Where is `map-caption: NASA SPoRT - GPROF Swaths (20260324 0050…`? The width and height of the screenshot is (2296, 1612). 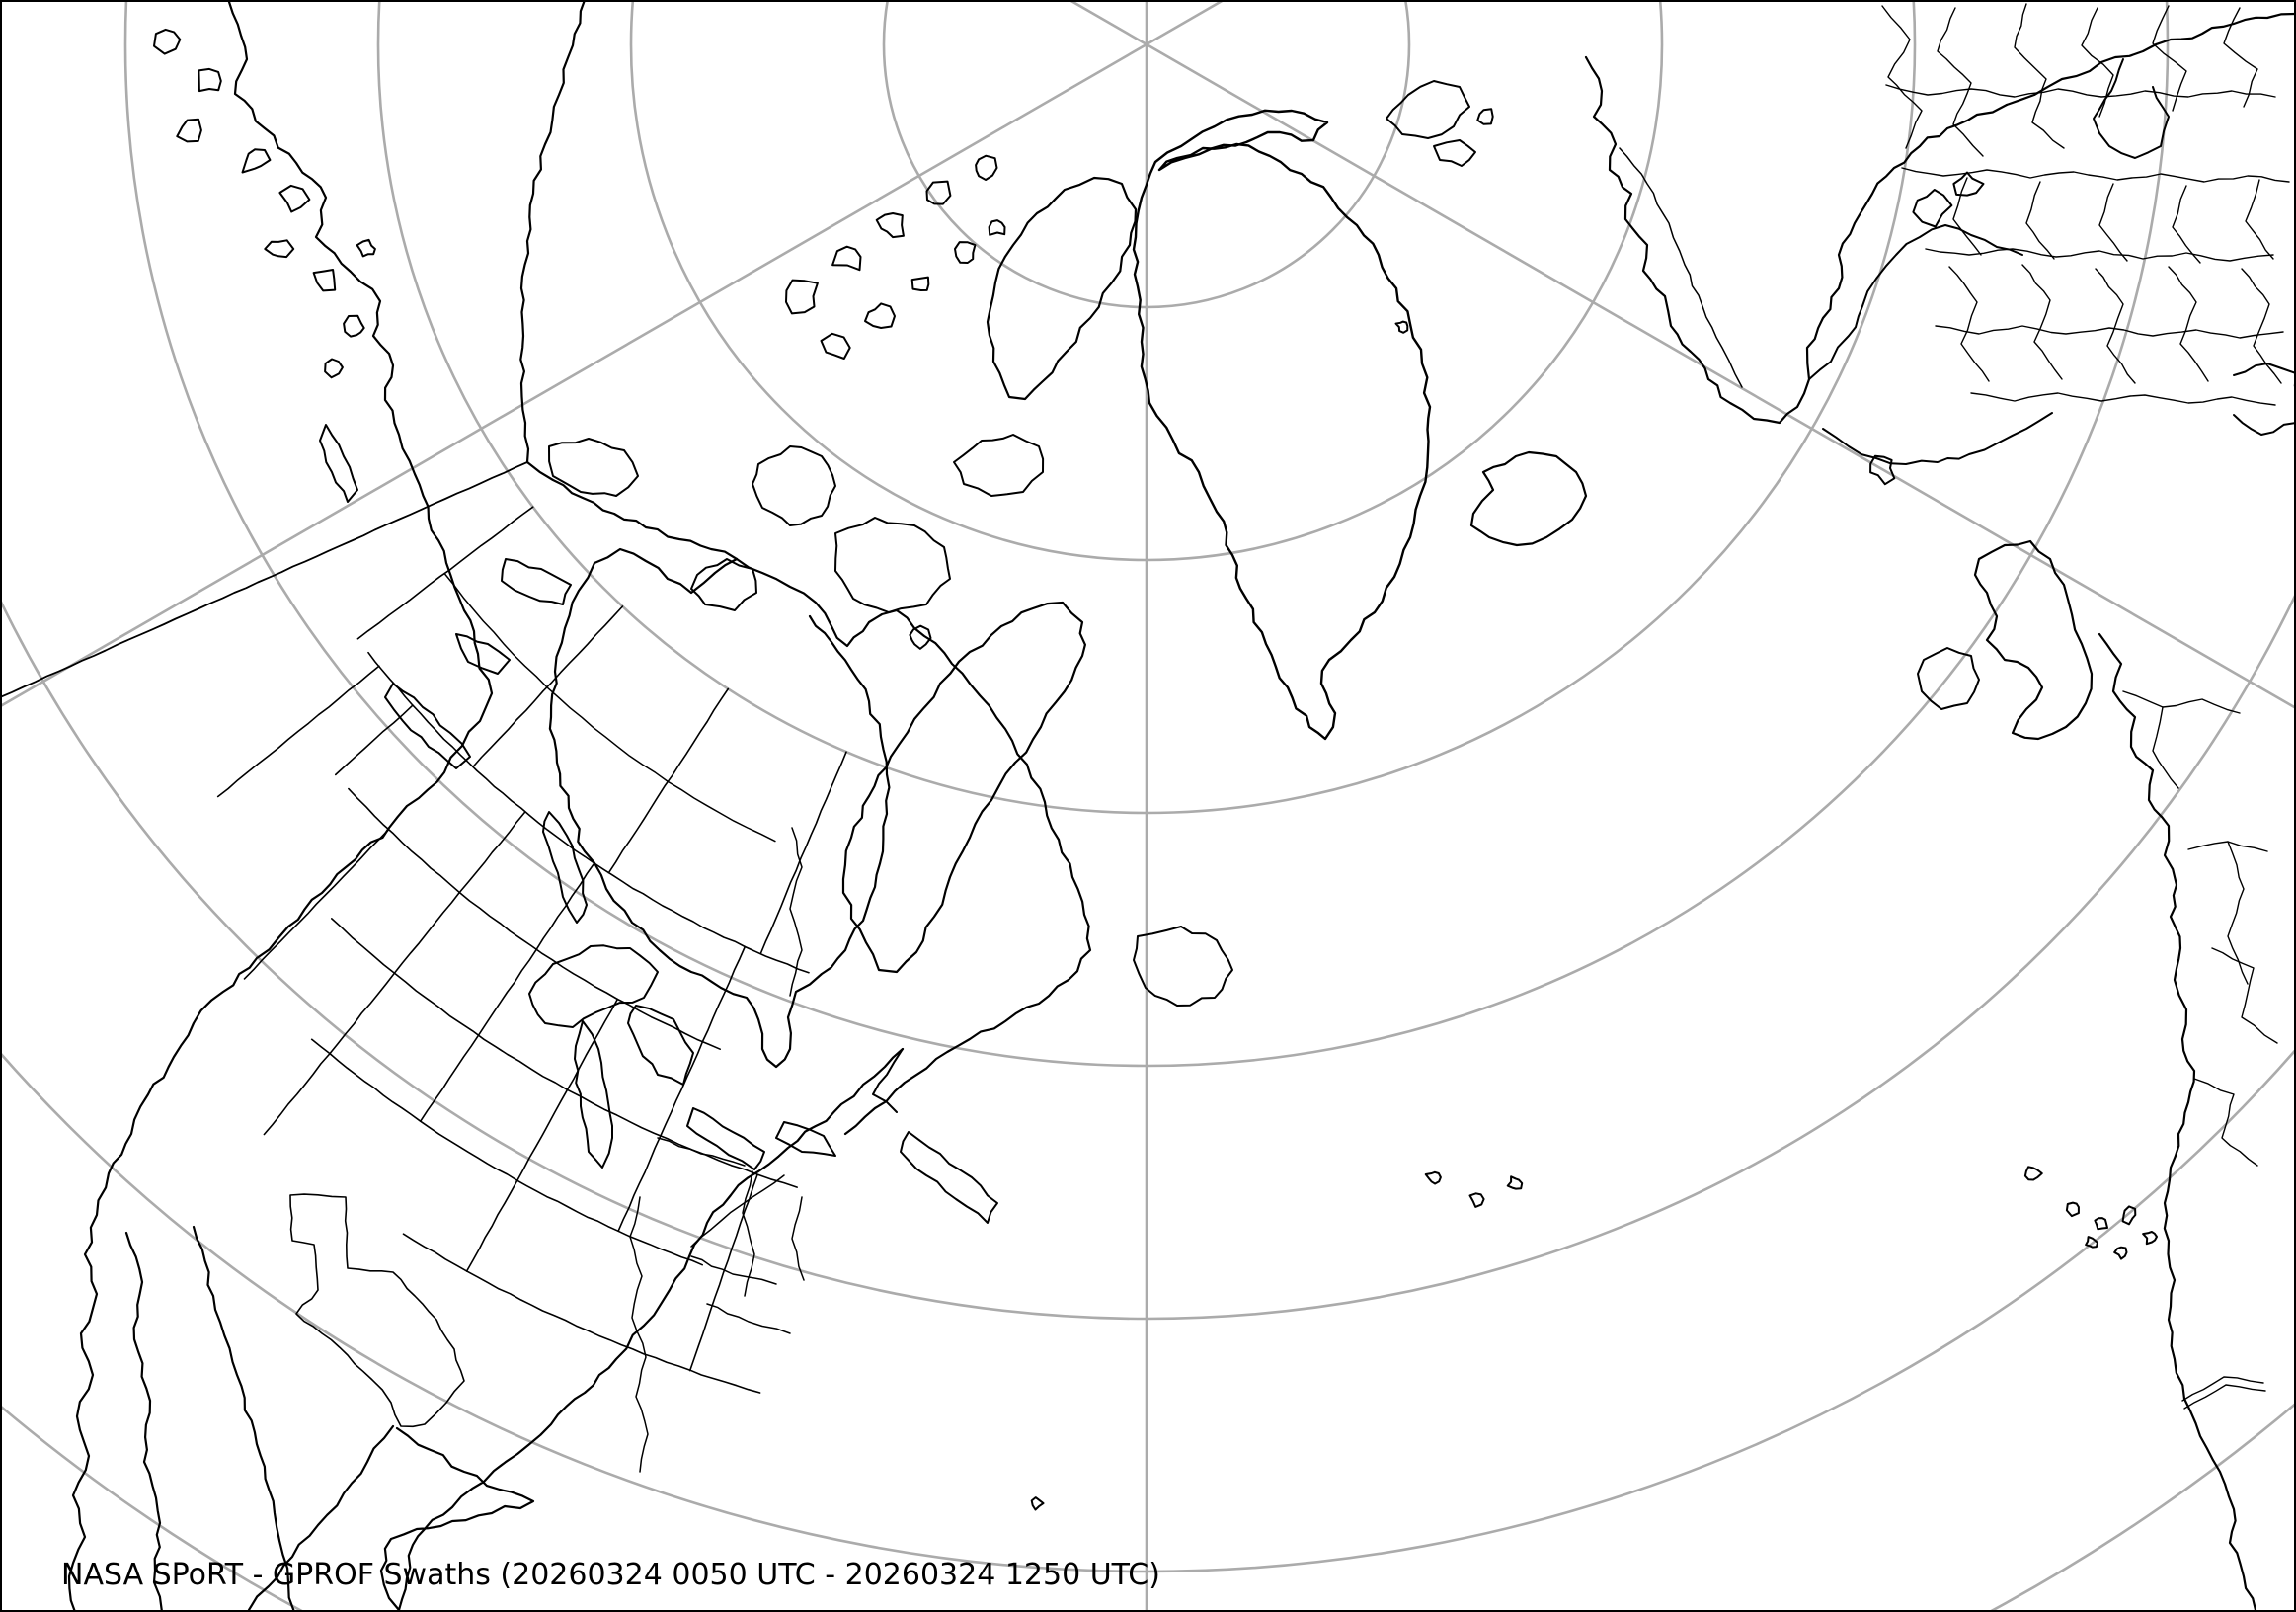 map-caption: NASA SPoRT - GPROF Swaths (20260324 0050… is located at coordinates (611, 1575).